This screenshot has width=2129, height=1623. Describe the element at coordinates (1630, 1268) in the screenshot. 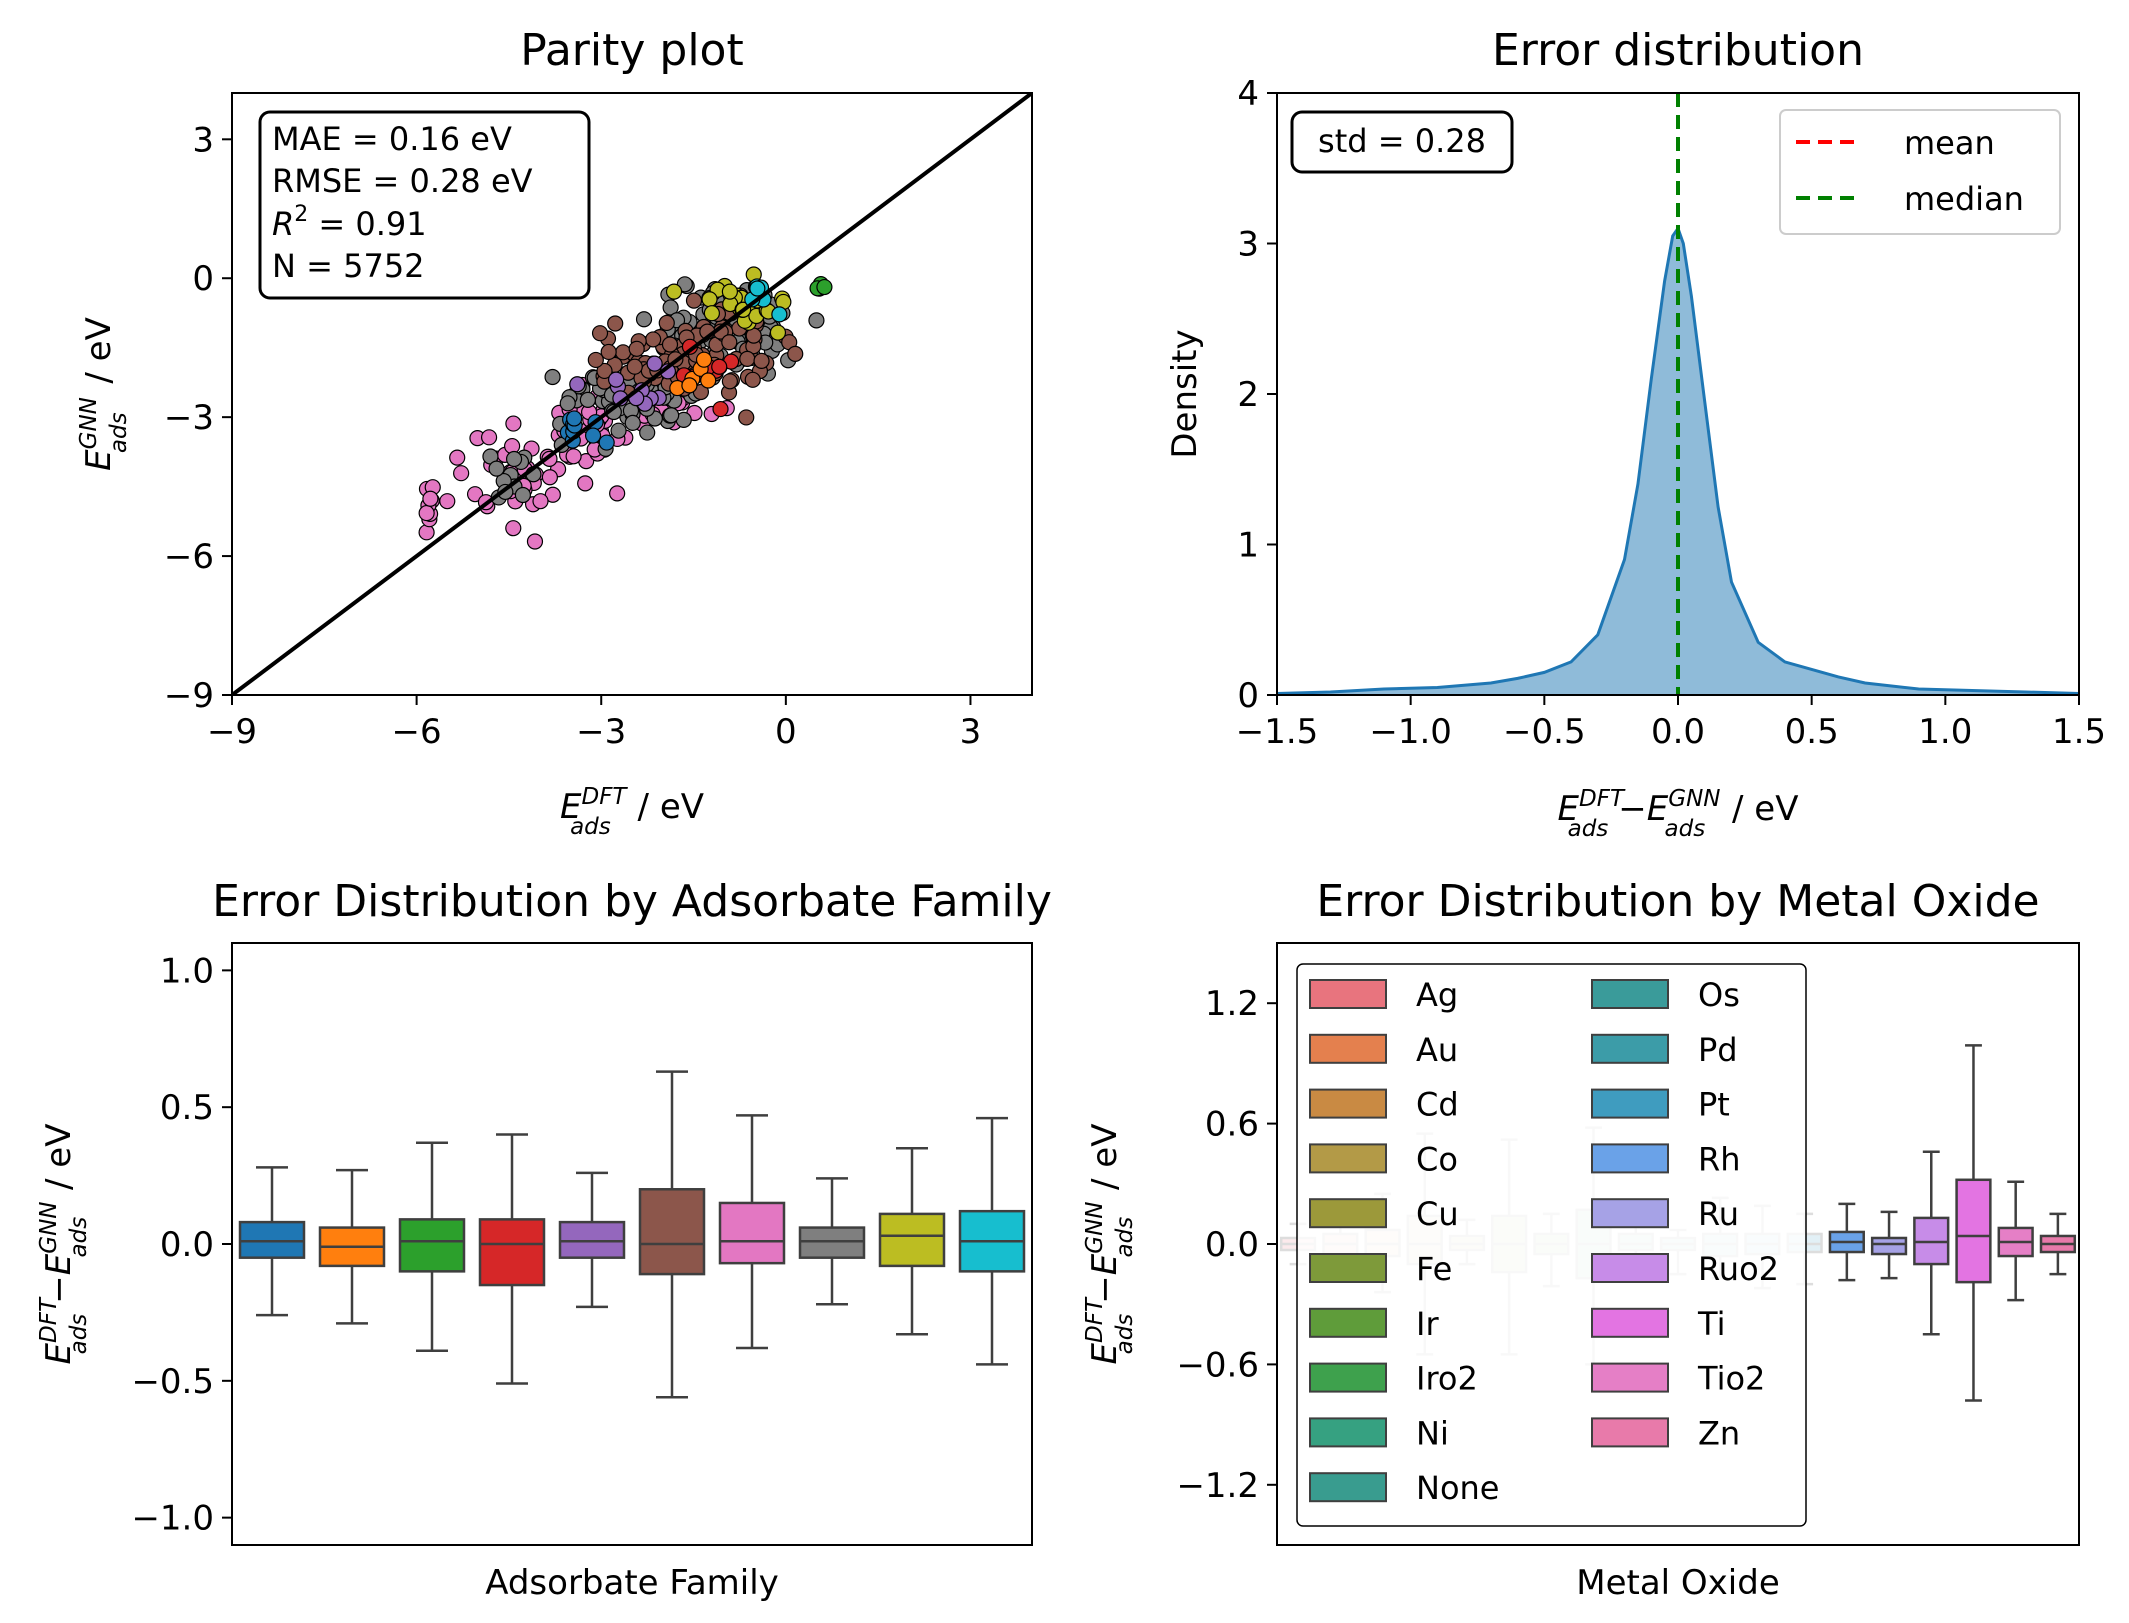

I see `legend-swatch-ruo2` at that location.